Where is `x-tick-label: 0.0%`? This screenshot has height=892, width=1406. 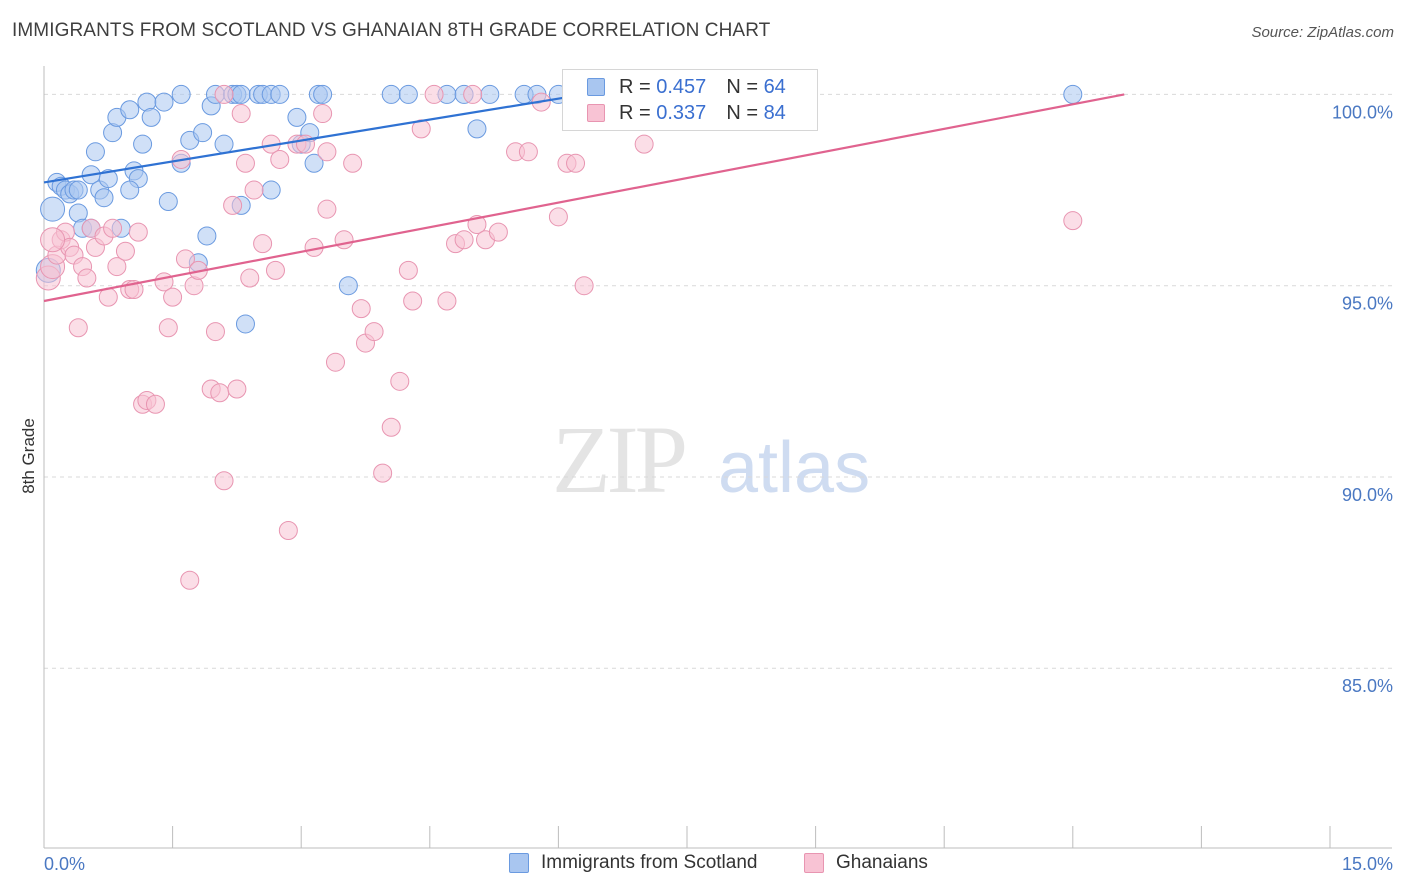 x-tick-label: 0.0% is located at coordinates (64, 864).